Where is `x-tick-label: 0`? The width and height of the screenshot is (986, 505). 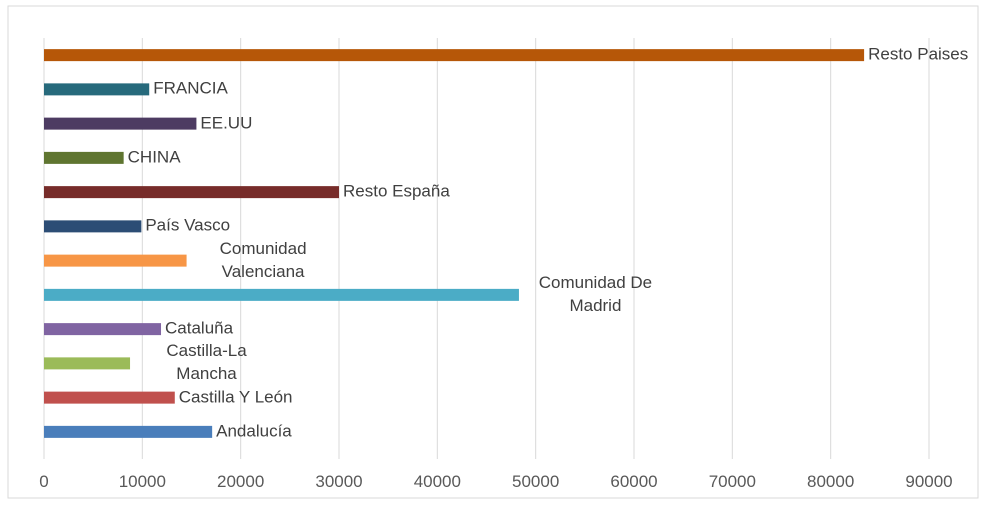 x-tick-label: 0 is located at coordinates (43, 481).